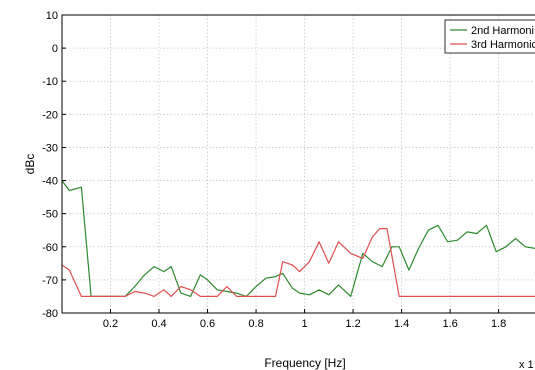 The height and width of the screenshot is (370, 535). I want to click on y-tick-label: -10, so click(50, 82).